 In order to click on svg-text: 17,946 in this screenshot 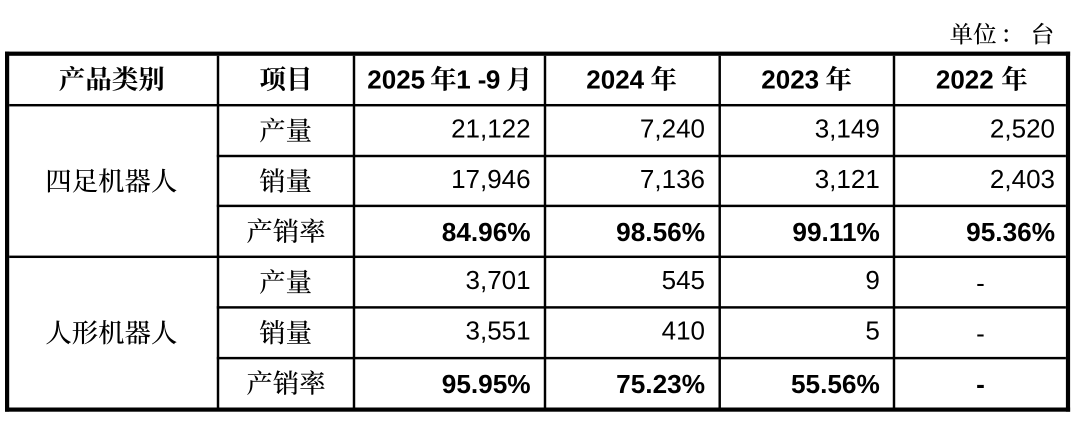, I will do `click(491, 179)`.